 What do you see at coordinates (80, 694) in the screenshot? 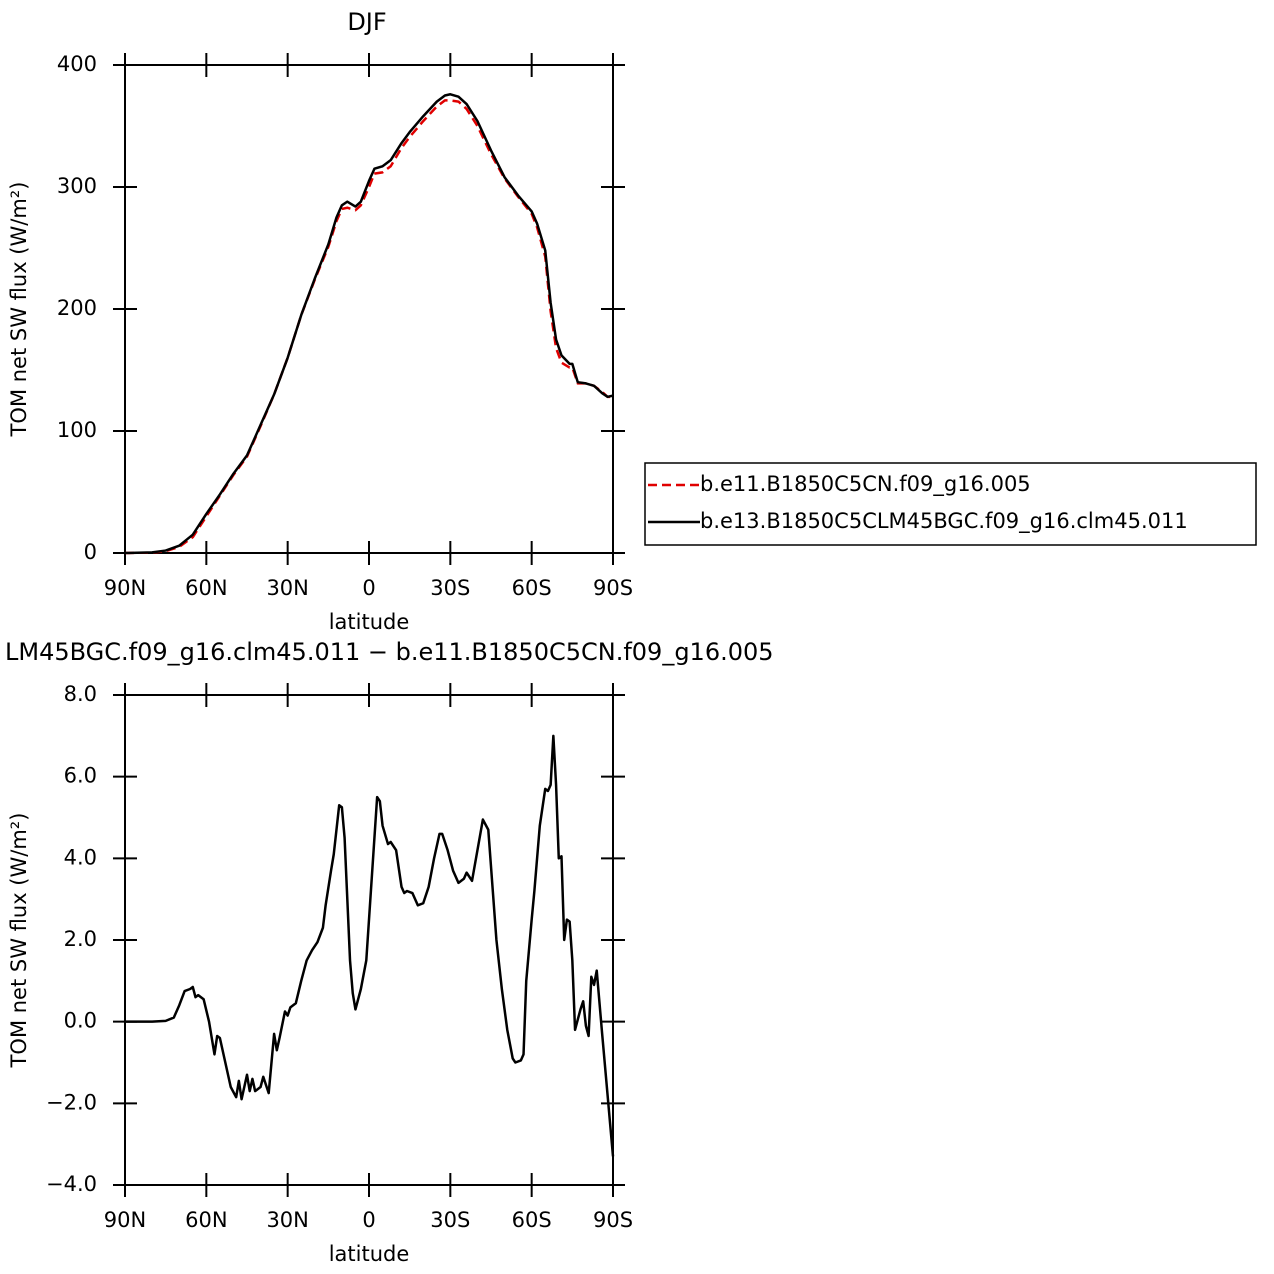
I see `y-tick-label: 8.0` at bounding box center [80, 694].